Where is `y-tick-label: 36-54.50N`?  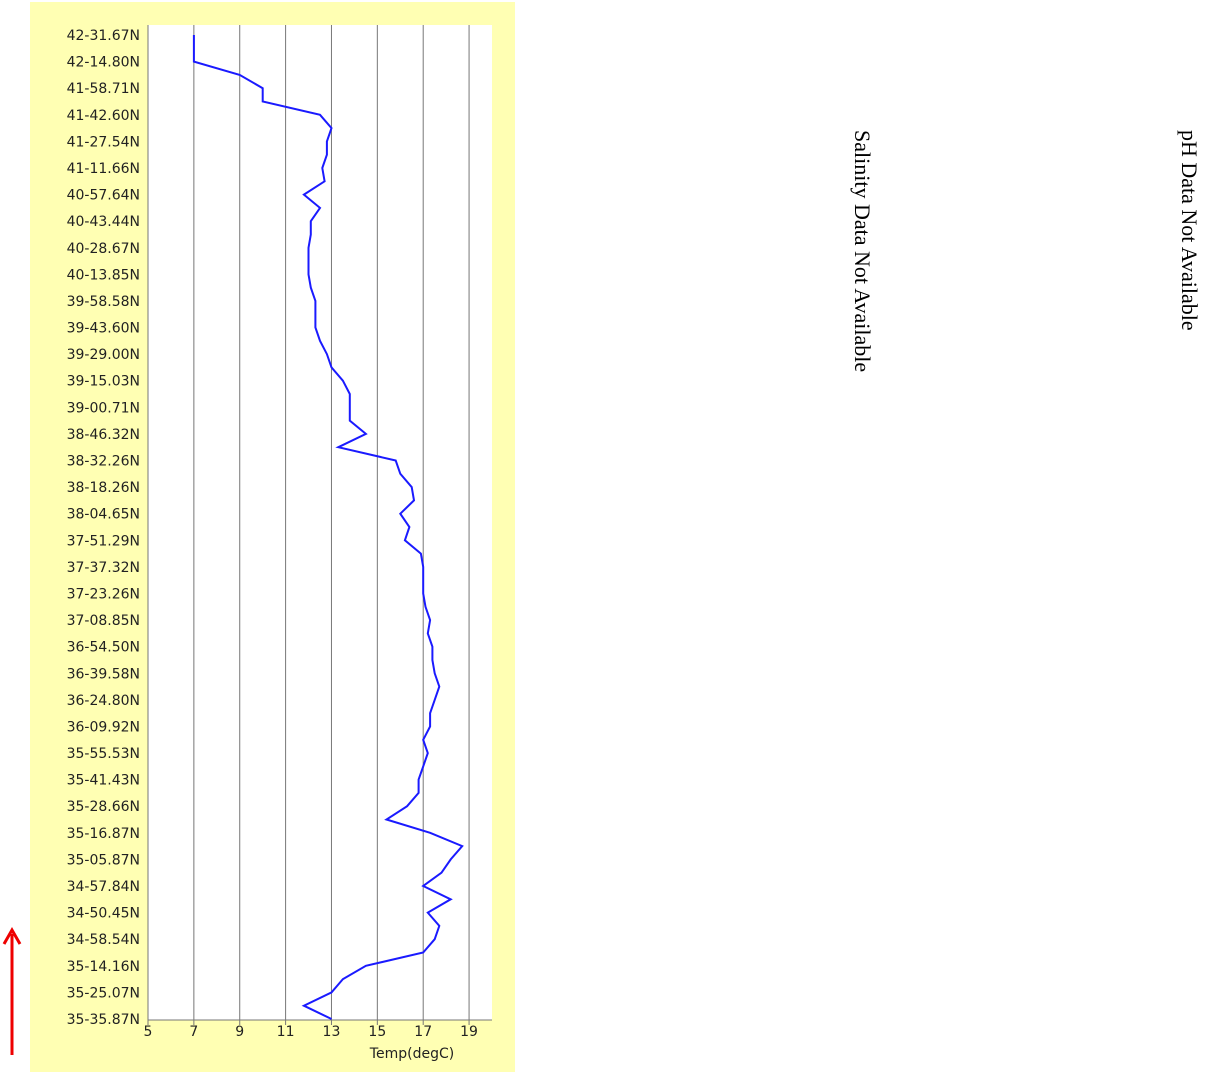 y-tick-label: 36-54.50N is located at coordinates (103, 648).